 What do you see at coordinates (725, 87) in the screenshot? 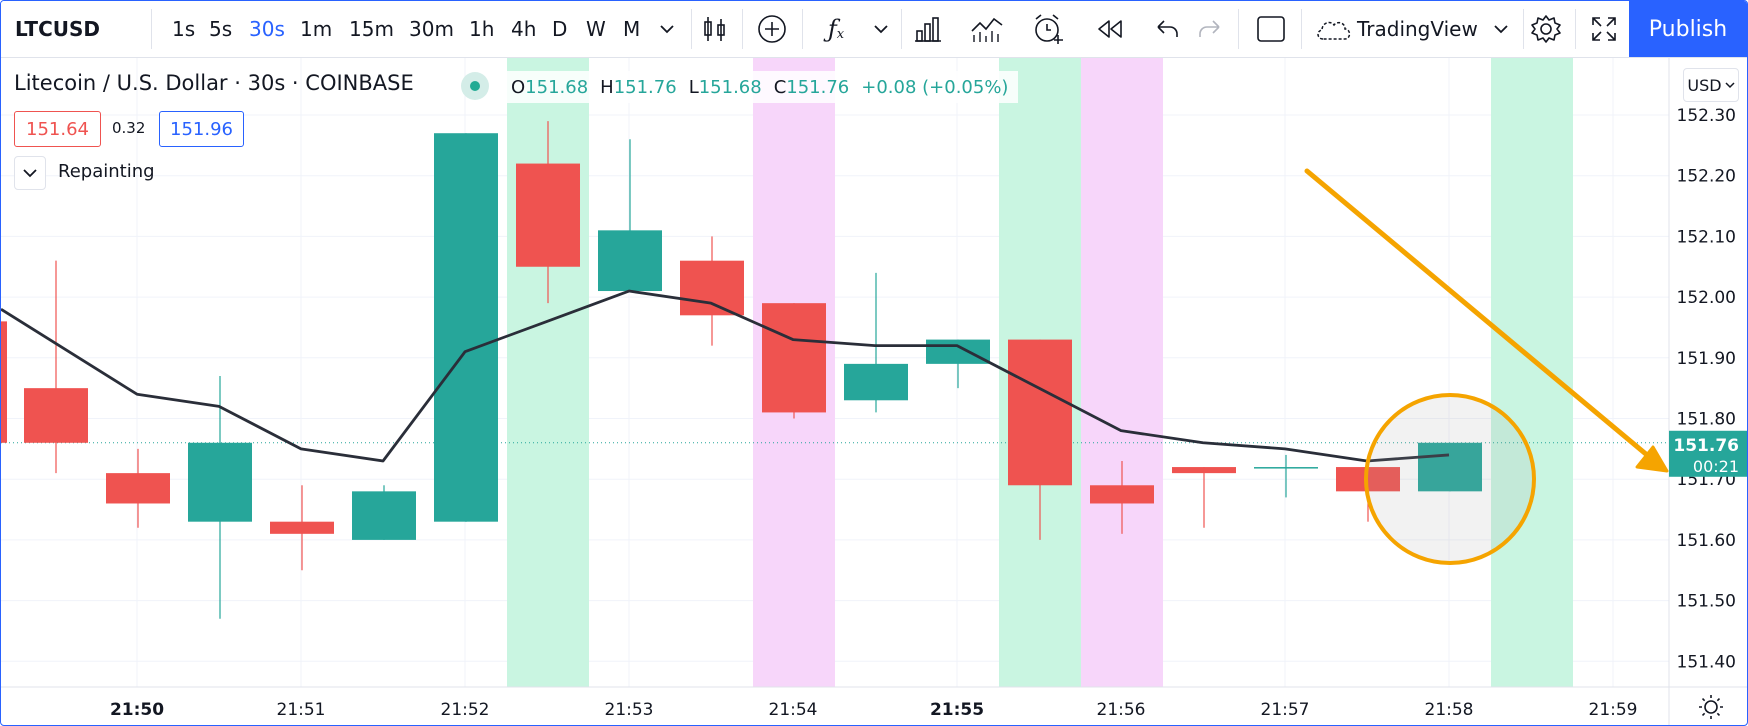
I see `low-value: L151.68` at bounding box center [725, 87].